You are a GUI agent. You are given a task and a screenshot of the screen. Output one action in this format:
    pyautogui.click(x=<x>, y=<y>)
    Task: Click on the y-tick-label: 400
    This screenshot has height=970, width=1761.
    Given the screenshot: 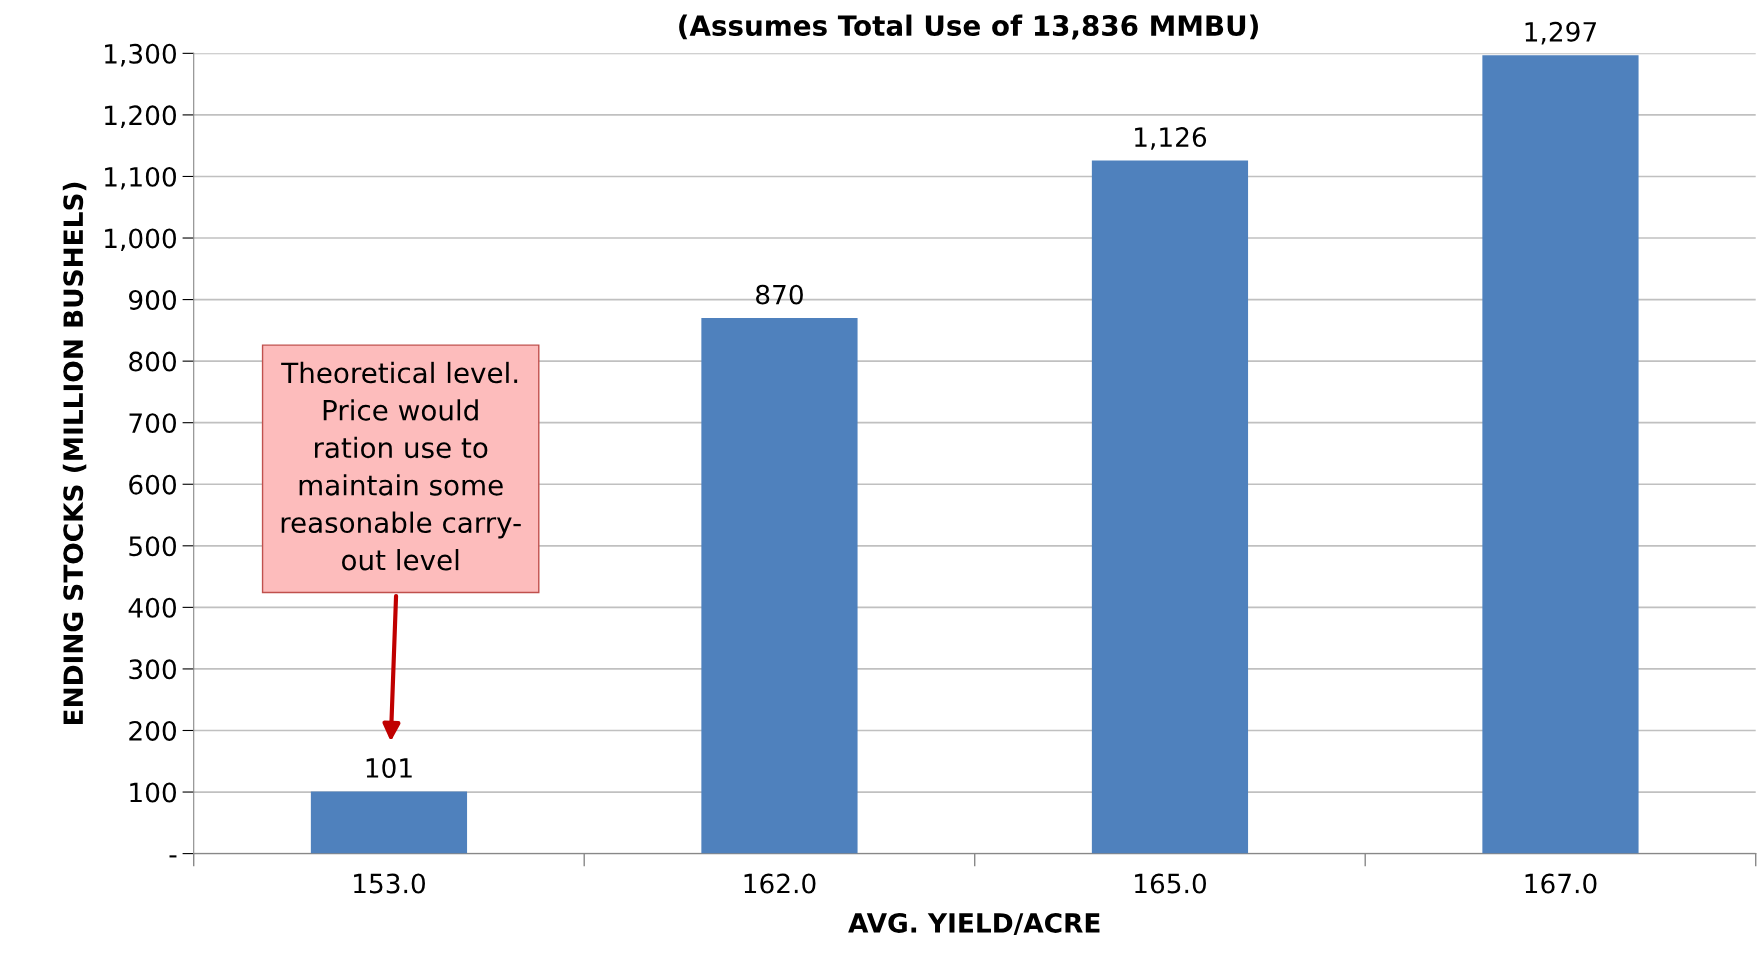 What is the action you would take?
    pyautogui.click(x=152, y=607)
    